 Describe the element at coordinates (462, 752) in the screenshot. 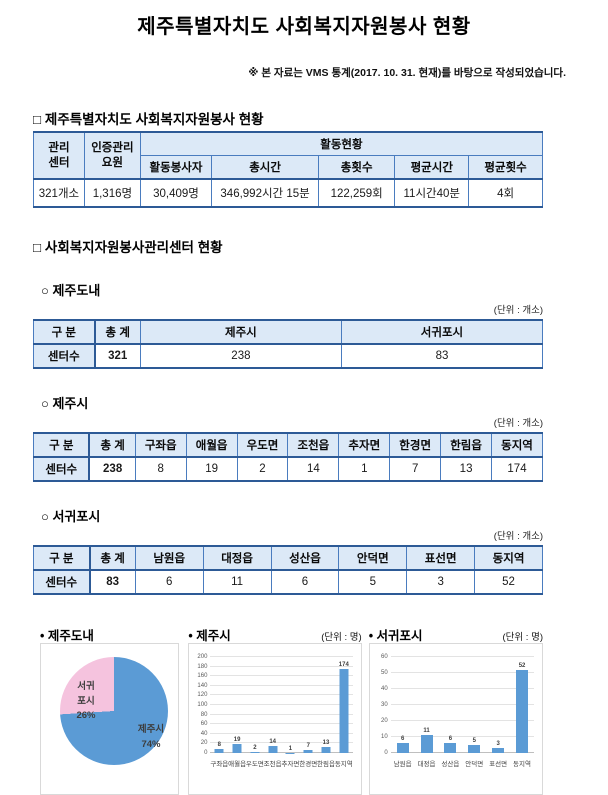

I see `x-axis-line` at that location.